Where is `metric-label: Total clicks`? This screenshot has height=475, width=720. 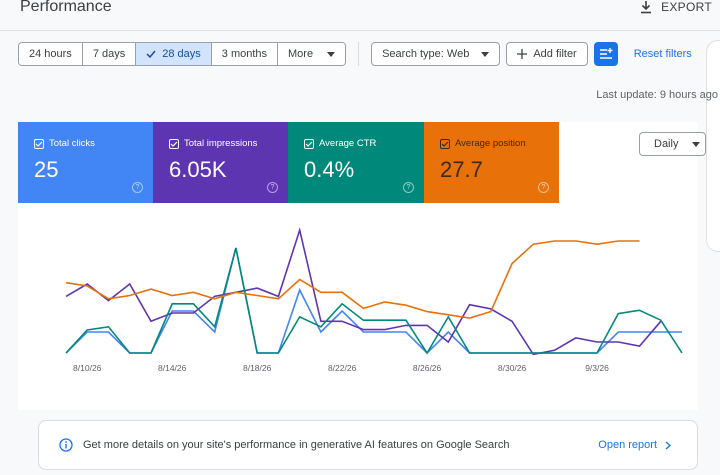
metric-label: Total clicks is located at coordinates (72, 143).